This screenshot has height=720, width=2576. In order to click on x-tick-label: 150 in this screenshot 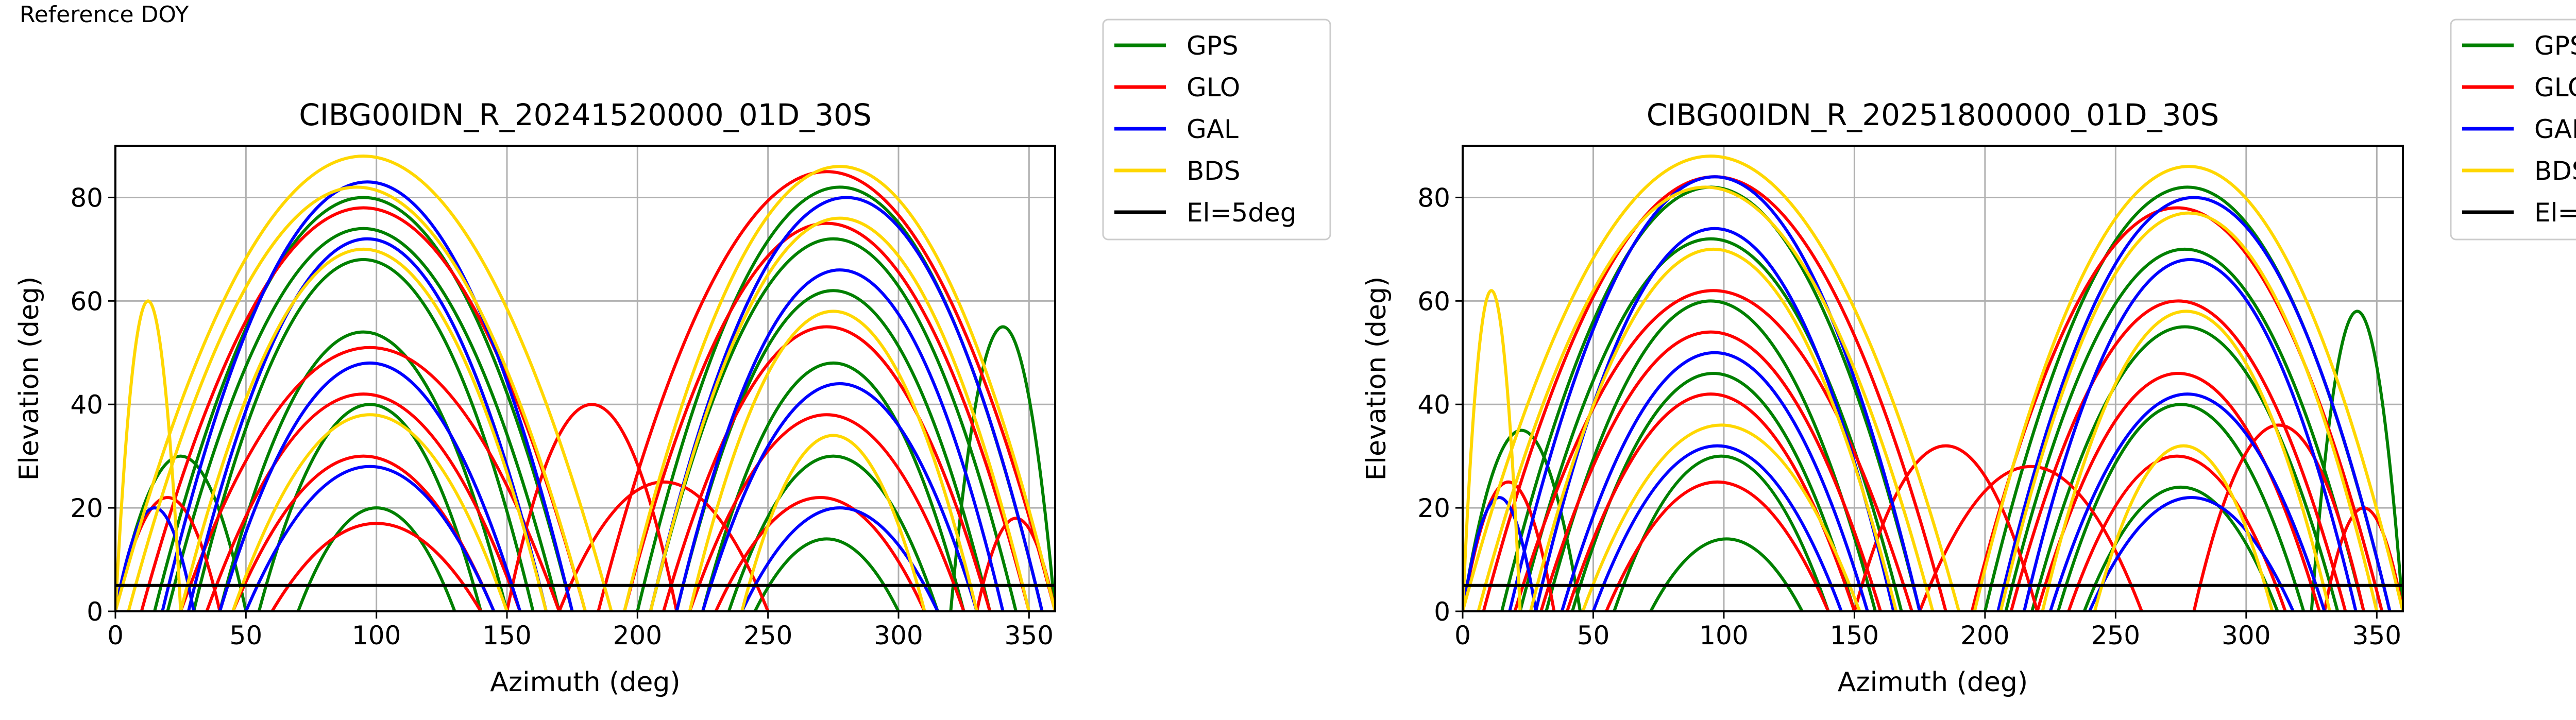, I will do `click(1854, 635)`.